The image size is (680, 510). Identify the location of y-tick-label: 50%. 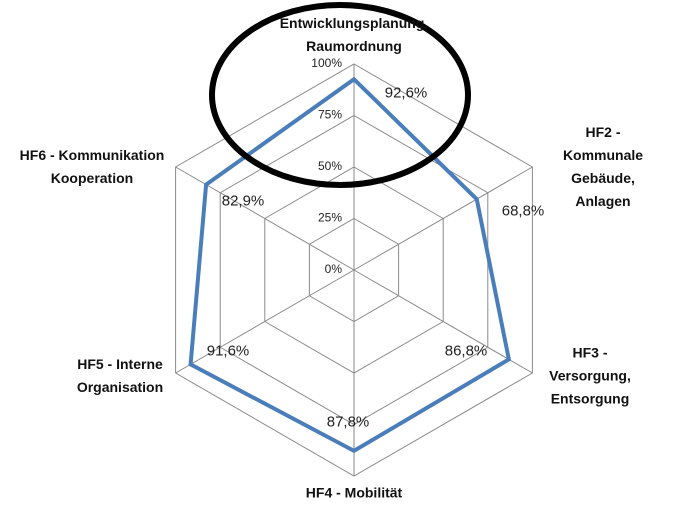
(330, 166).